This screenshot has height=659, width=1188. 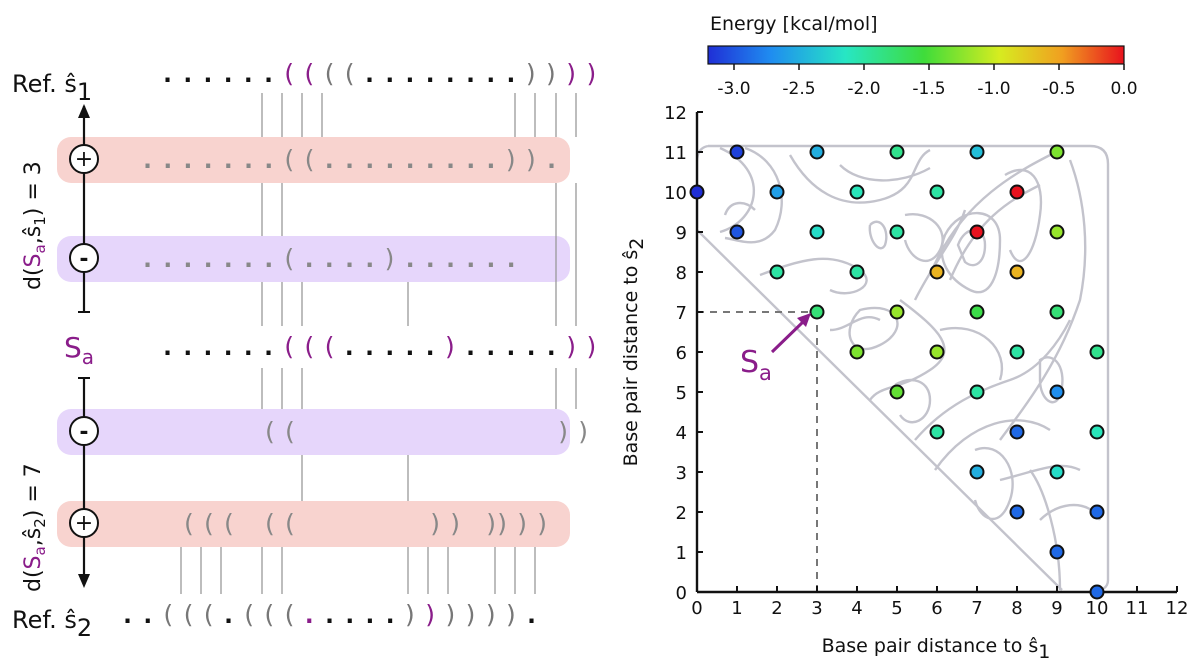 What do you see at coordinates (84, 482) in the screenshot?
I see `distance-axis-bottom` at bounding box center [84, 482].